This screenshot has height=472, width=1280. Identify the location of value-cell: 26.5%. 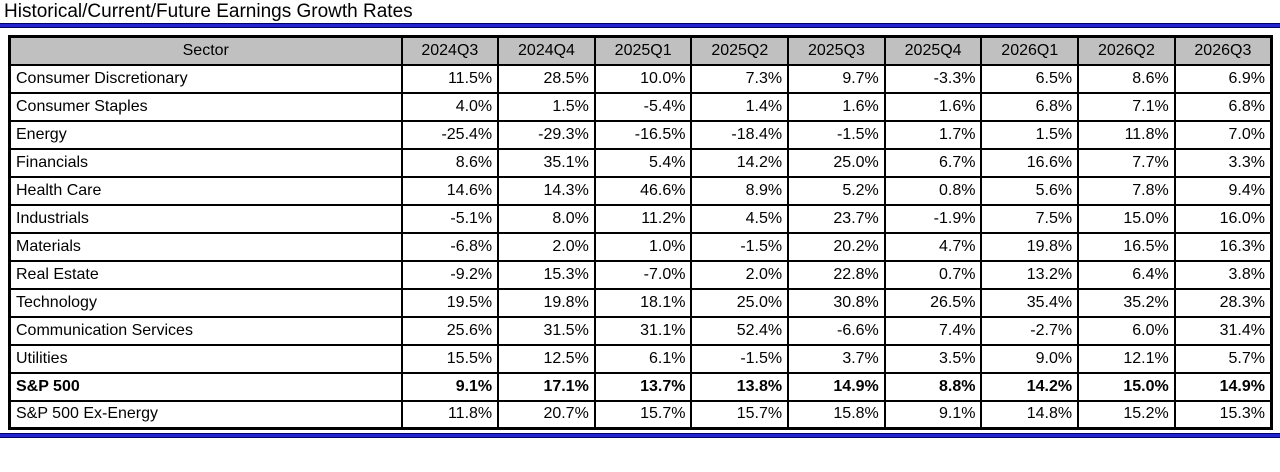
(933, 302).